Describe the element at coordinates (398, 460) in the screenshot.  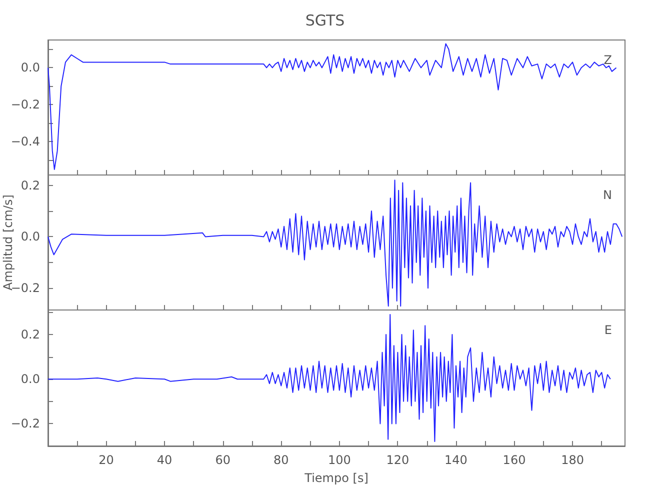
I see `x-tick-label: 120` at that location.